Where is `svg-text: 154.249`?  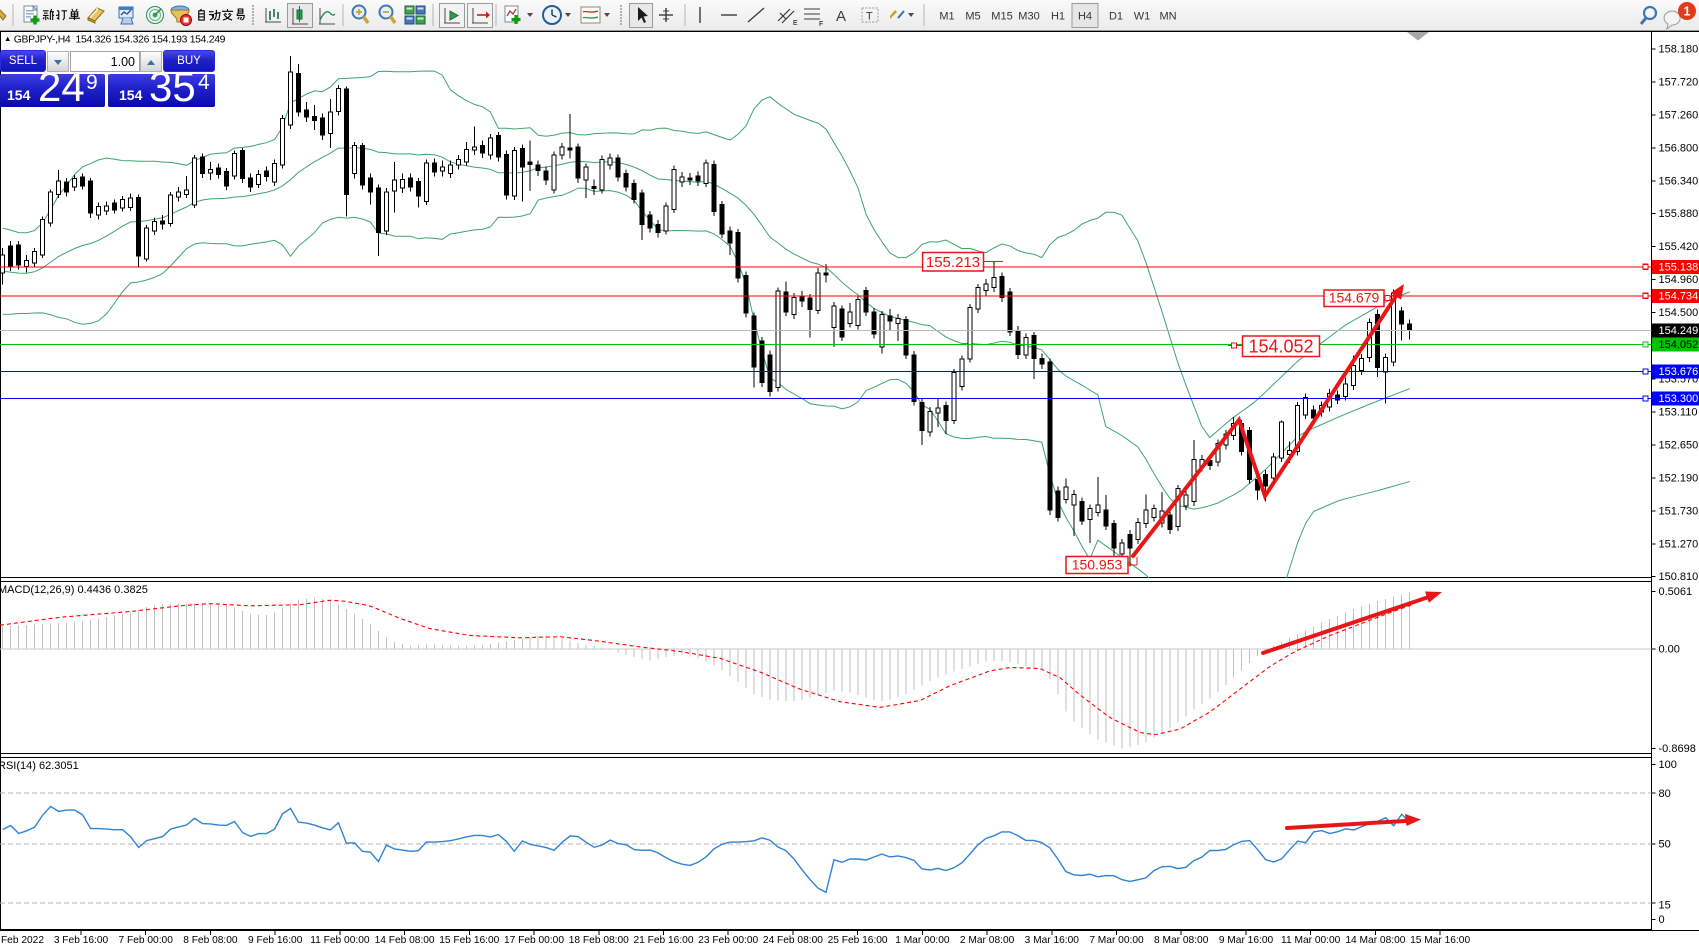 svg-text: 154.249 is located at coordinates (1679, 331).